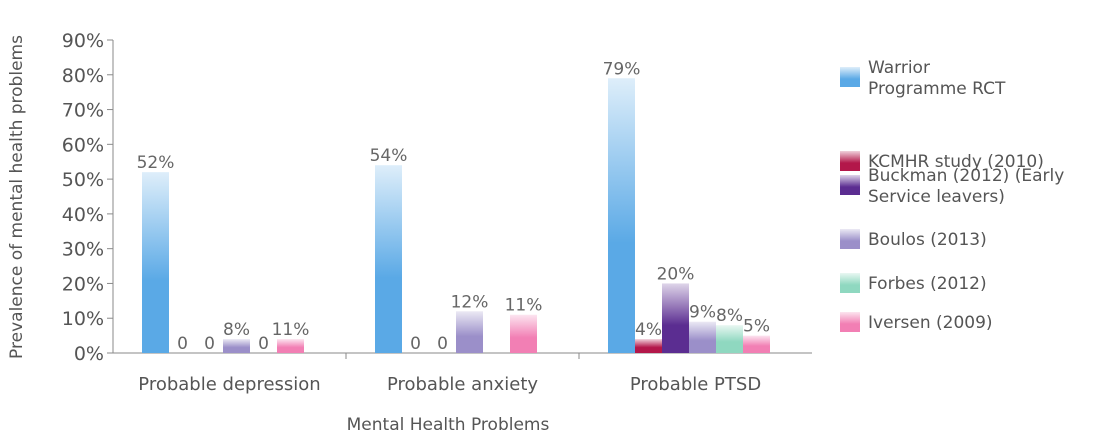 The image size is (1093, 437). What do you see at coordinates (83, 284) in the screenshot?
I see `y-tick-label: 20%` at bounding box center [83, 284].